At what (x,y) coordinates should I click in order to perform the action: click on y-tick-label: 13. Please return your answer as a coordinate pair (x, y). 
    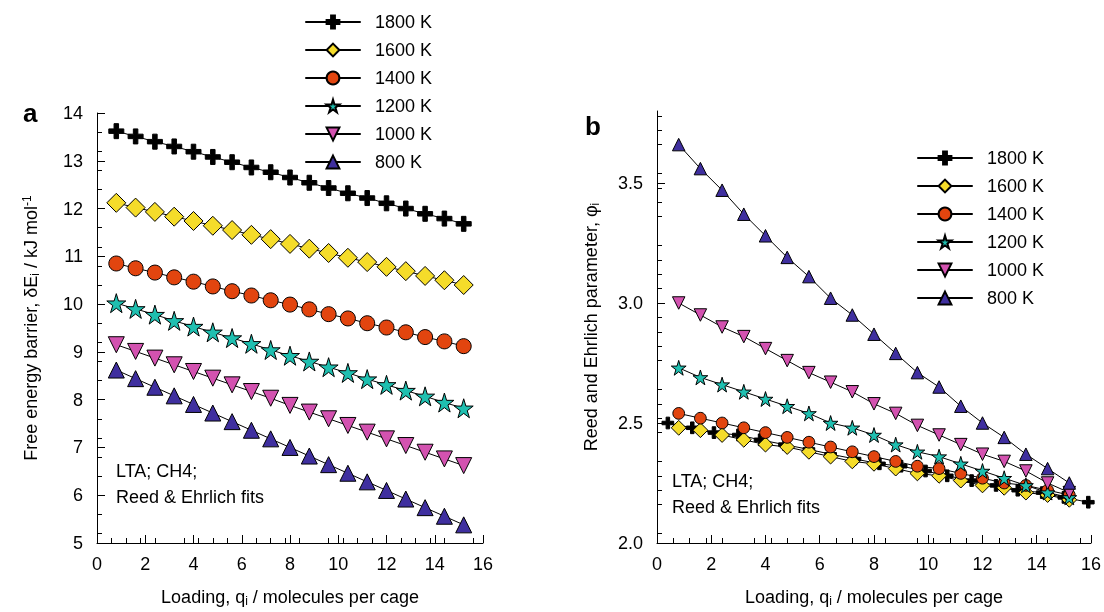
    Looking at the image, I should click on (72, 160).